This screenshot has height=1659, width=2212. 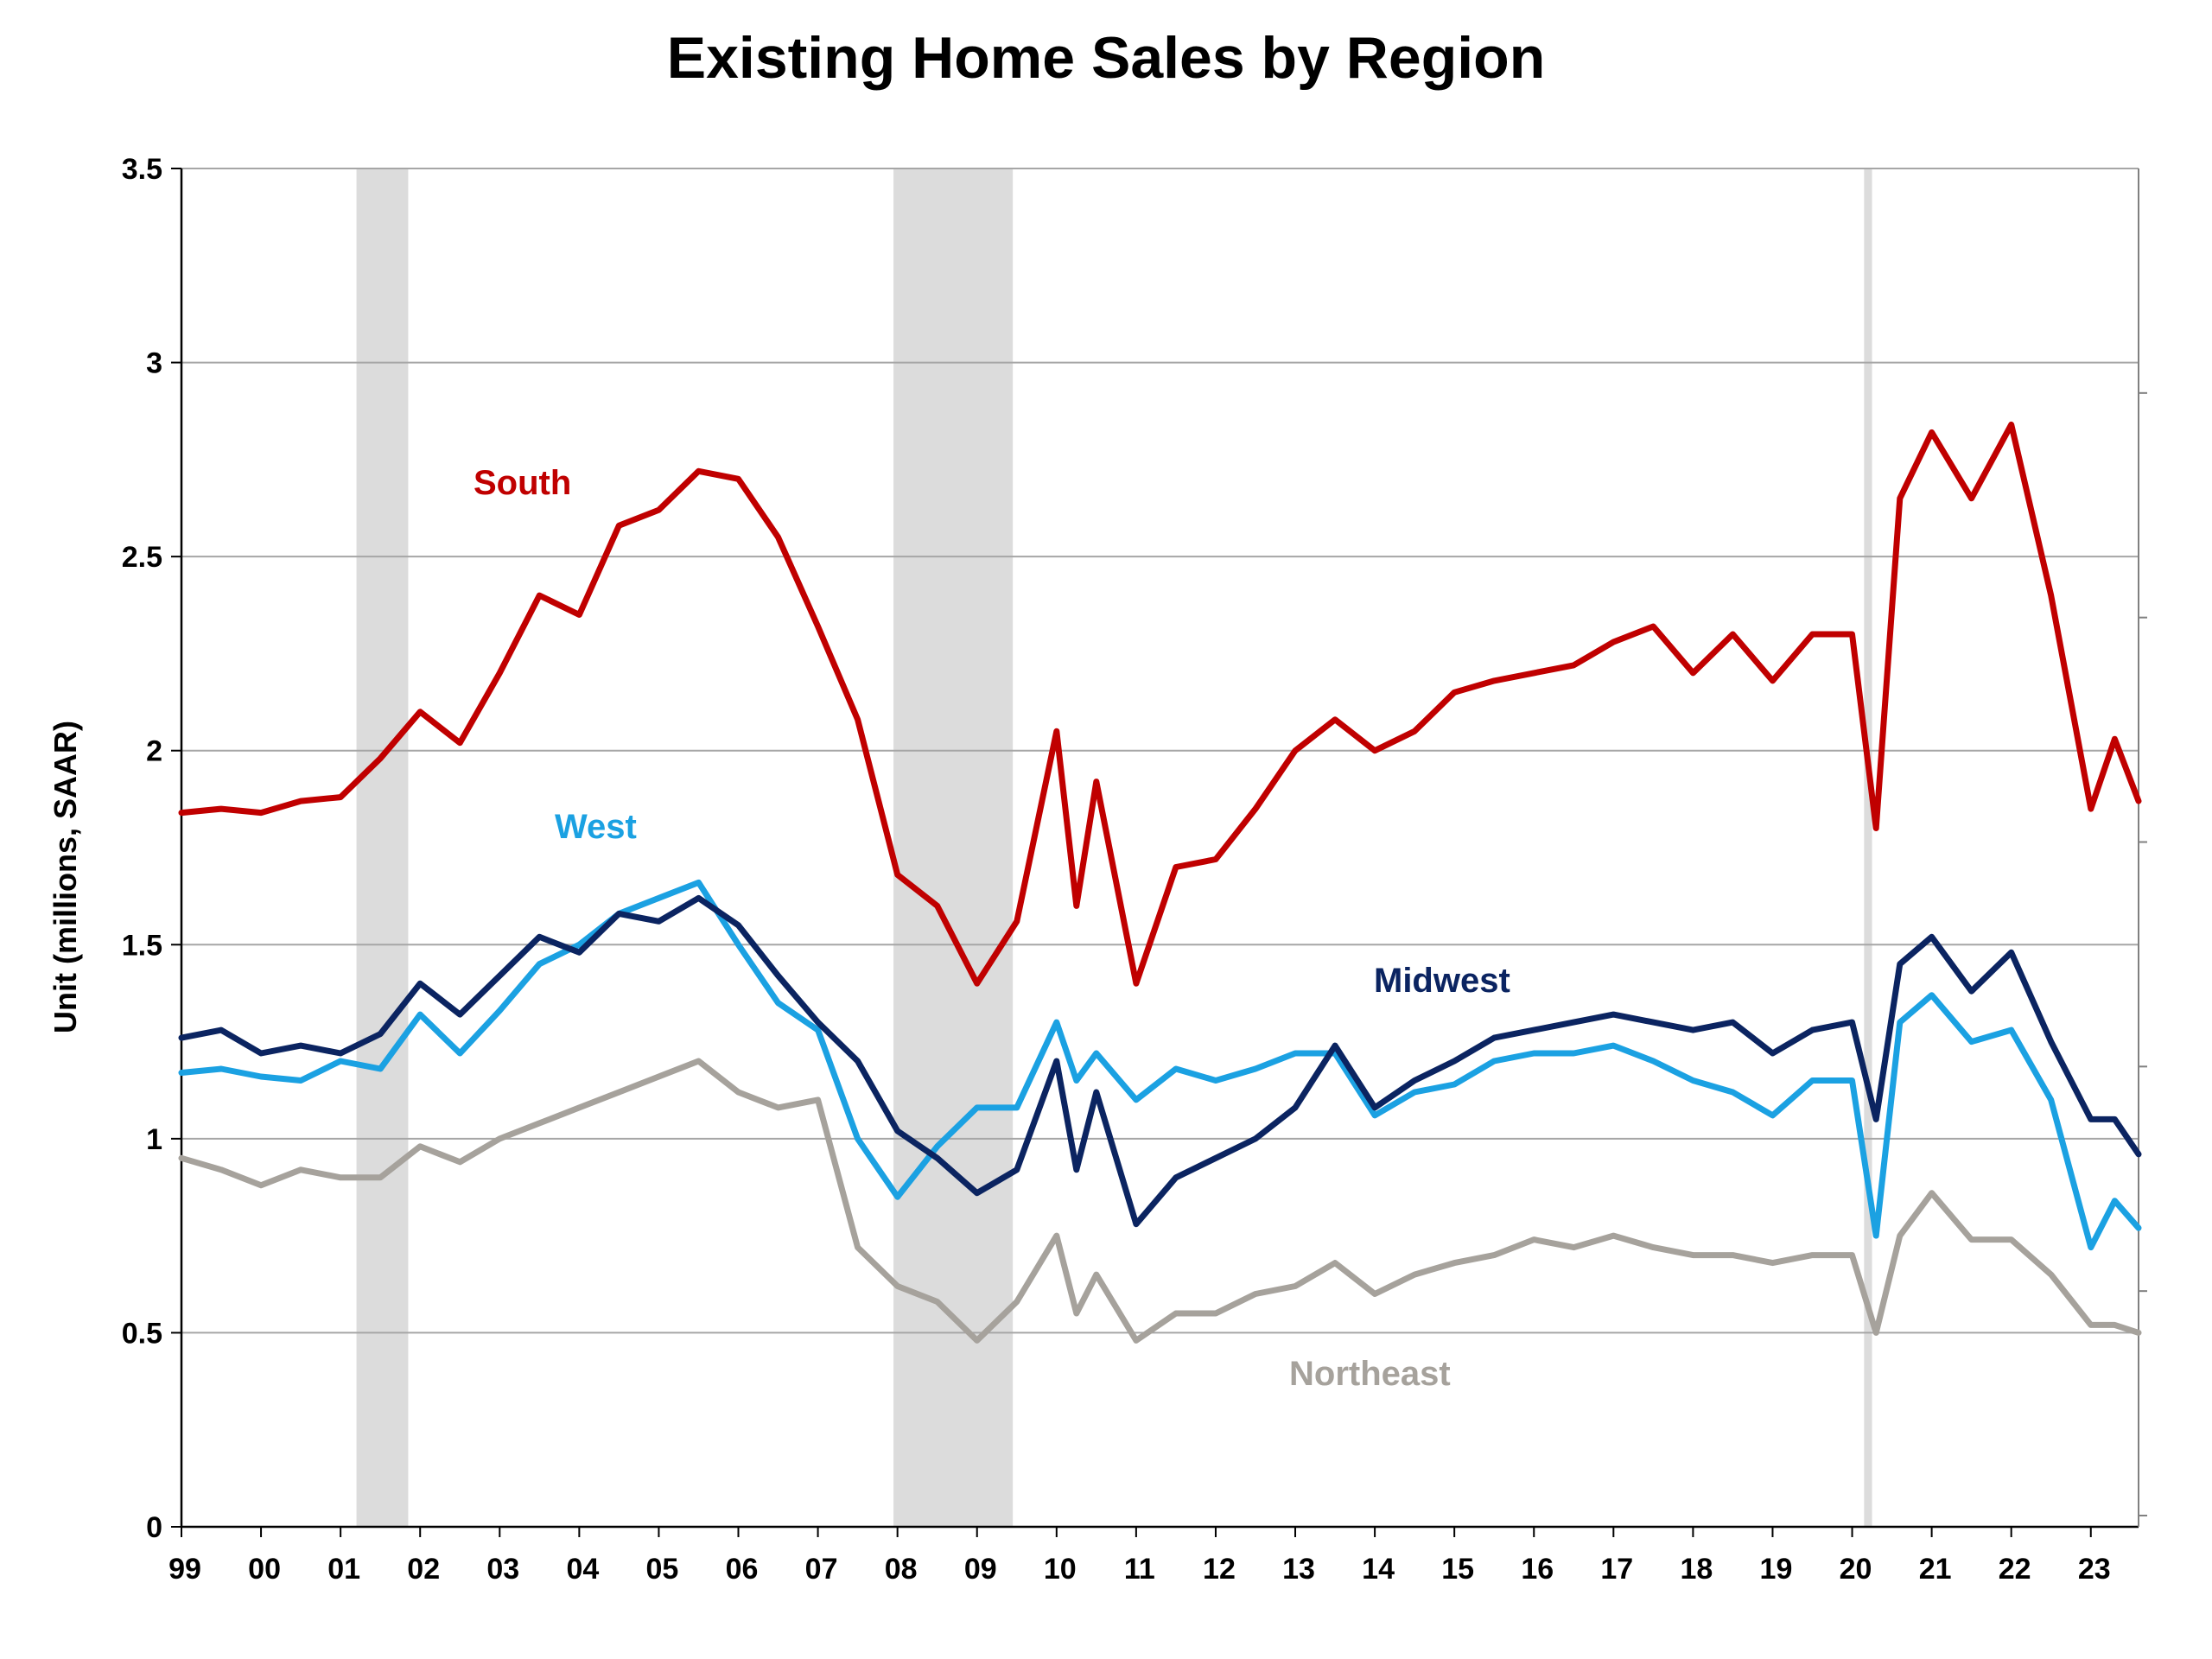 I want to click on y-tick-label: 3, so click(x=154, y=363).